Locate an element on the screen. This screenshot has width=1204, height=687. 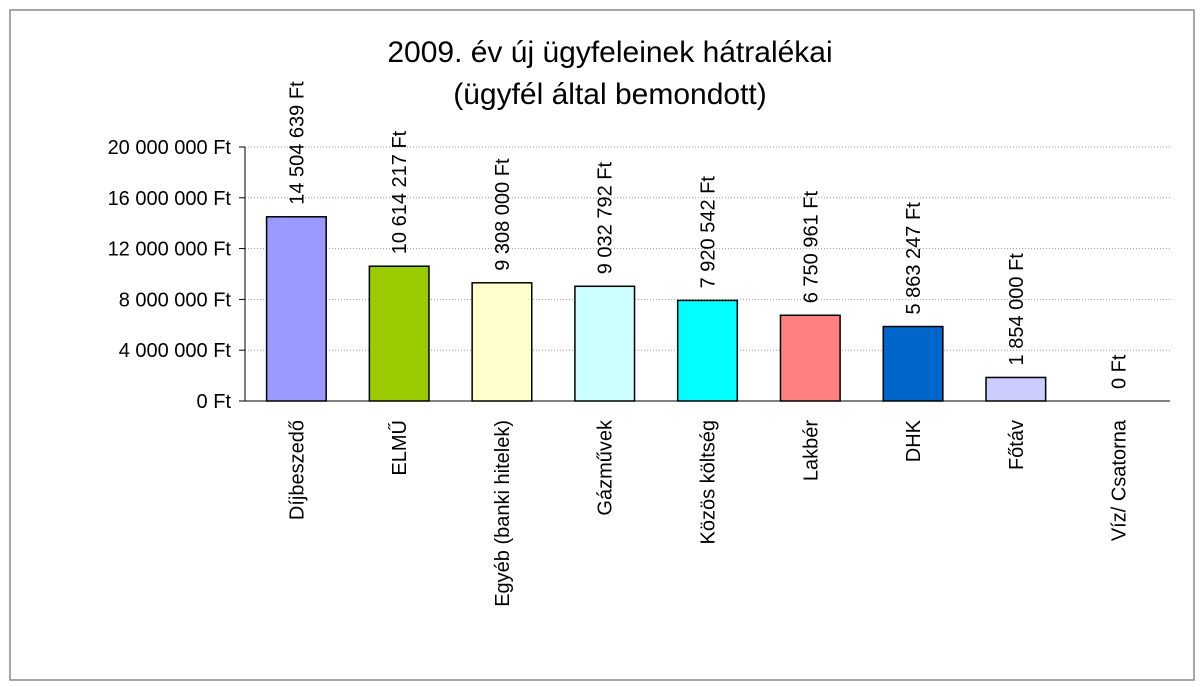
value-label: 9 308 000 Ft is located at coordinates (503, 214).